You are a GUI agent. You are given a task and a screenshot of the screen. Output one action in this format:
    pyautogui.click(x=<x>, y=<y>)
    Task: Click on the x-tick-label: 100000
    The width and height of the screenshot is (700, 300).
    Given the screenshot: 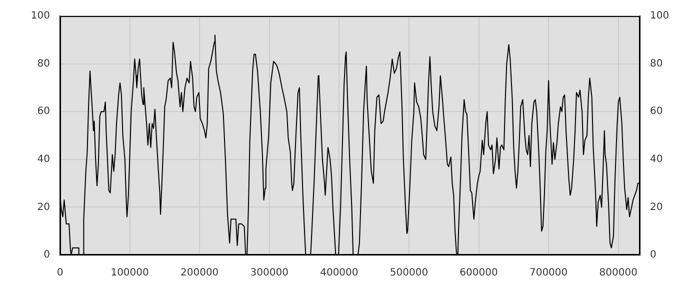 What is the action you would take?
    pyautogui.click(x=129, y=273)
    